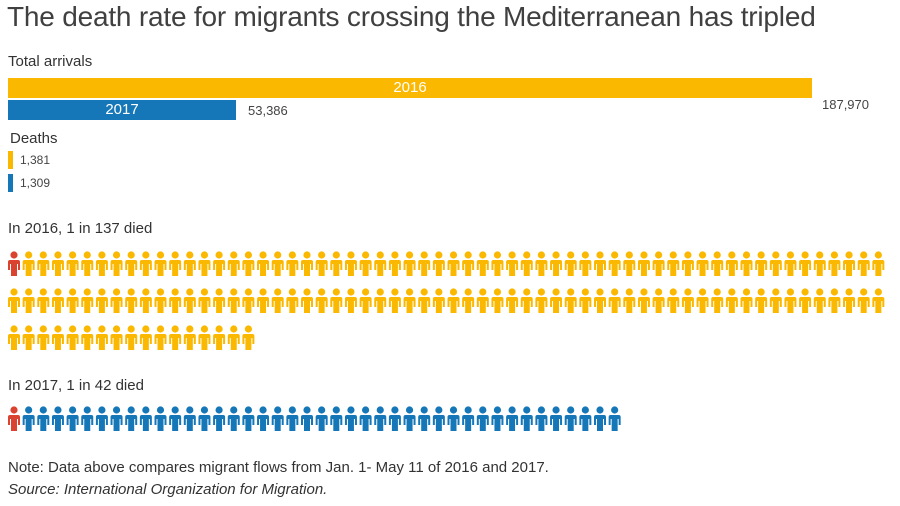  Describe the element at coordinates (410, 88) in the screenshot. I see `arrivals-bar-2016` at that location.